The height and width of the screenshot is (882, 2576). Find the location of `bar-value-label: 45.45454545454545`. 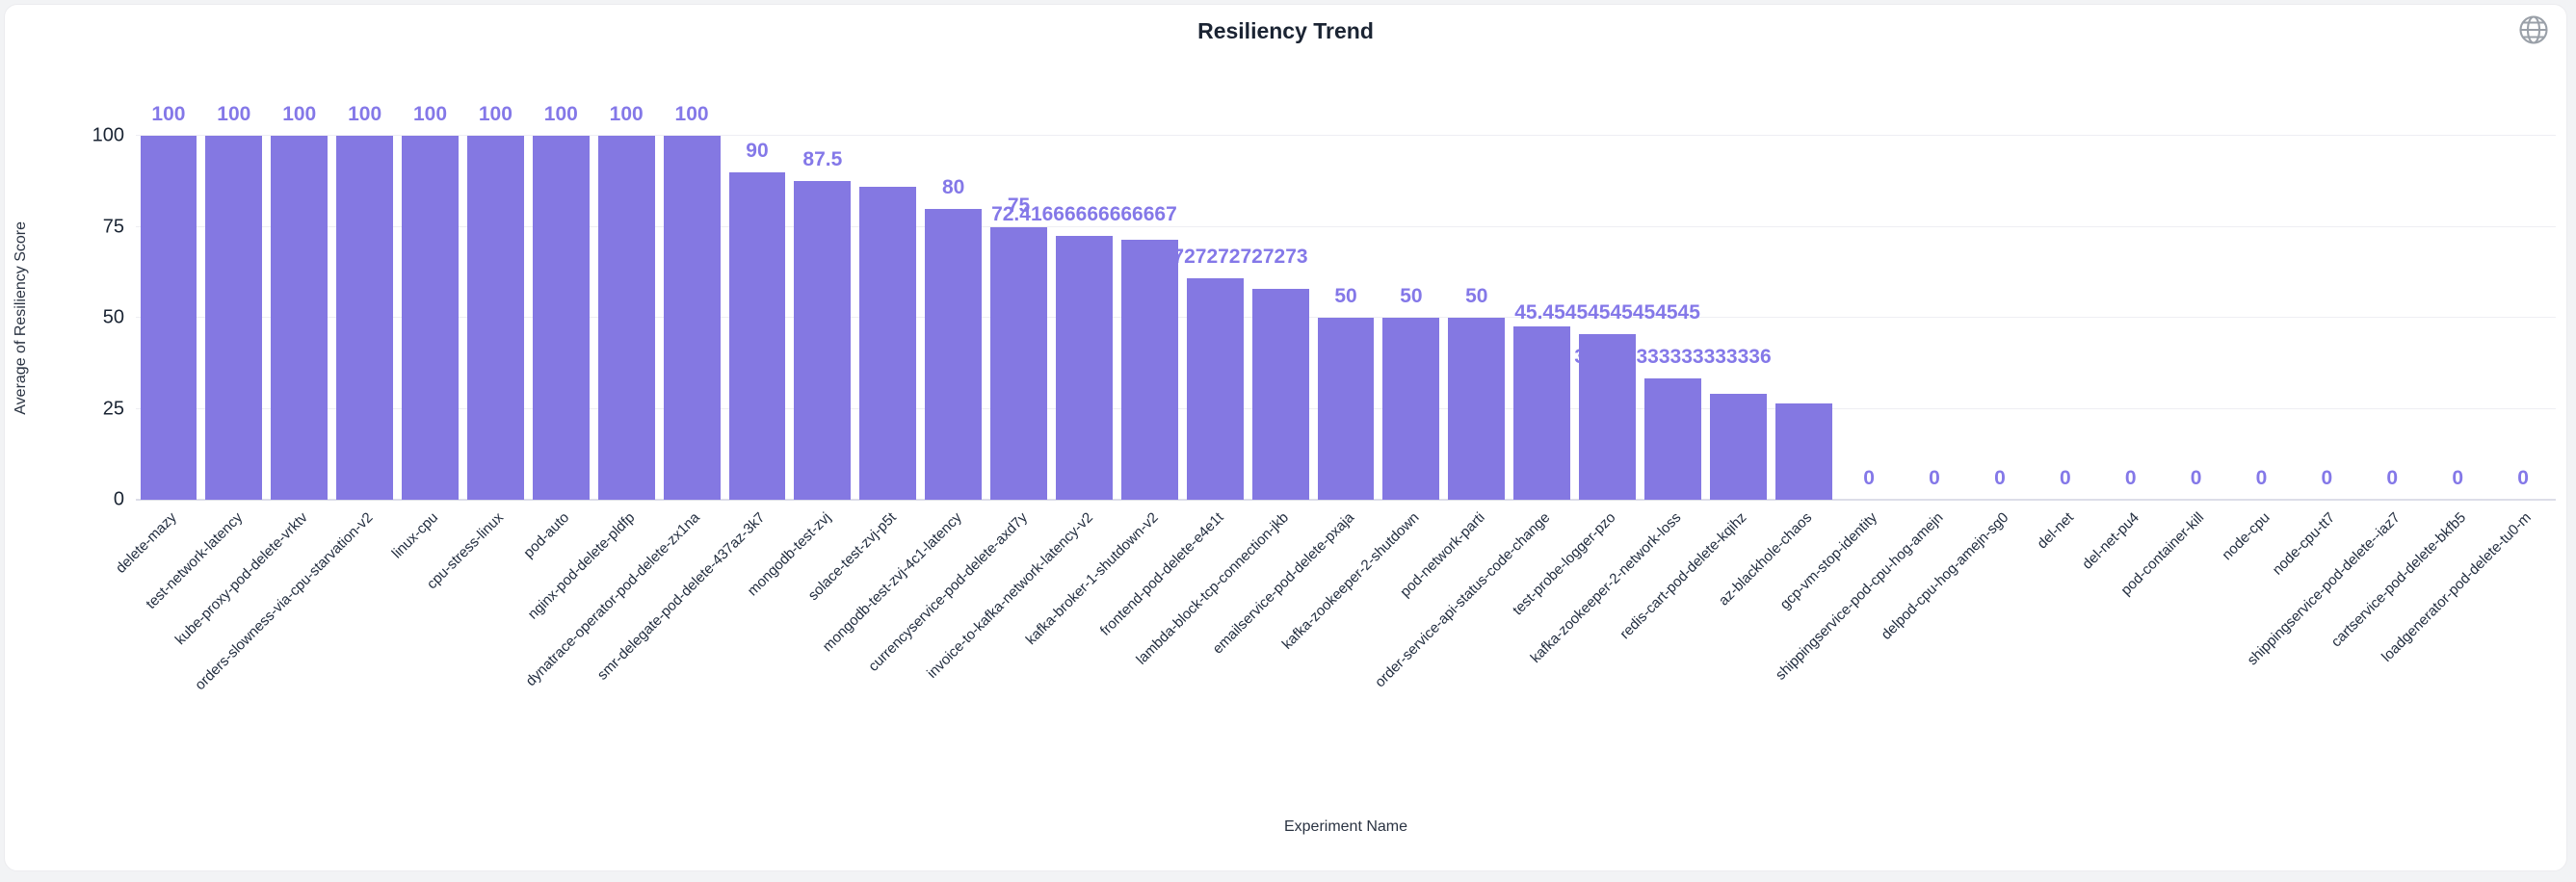

bar-value-label: 45.45454545454545 is located at coordinates (1607, 312).